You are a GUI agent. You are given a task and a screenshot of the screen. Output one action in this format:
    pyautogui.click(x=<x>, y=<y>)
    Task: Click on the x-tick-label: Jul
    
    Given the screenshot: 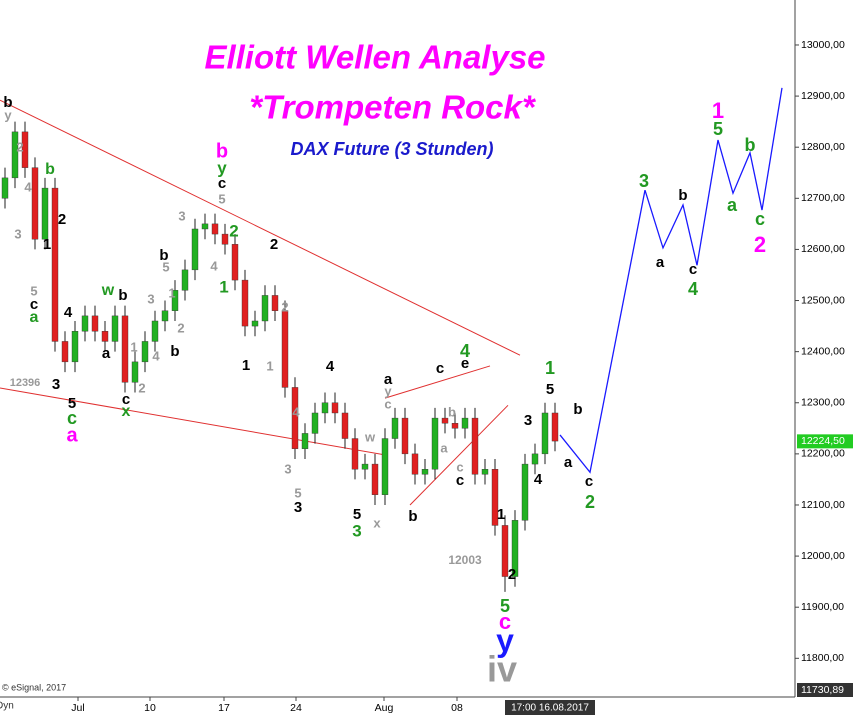 What is the action you would take?
    pyautogui.click(x=77, y=708)
    